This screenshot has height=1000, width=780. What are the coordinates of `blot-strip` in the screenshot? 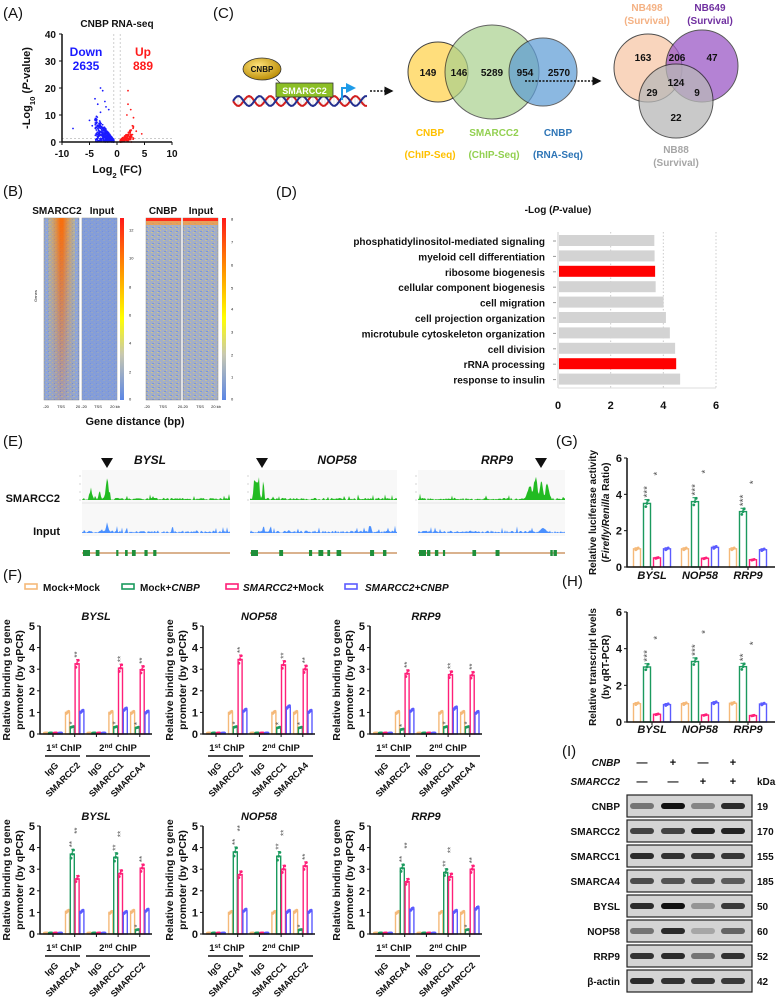 It's located at (689, 981).